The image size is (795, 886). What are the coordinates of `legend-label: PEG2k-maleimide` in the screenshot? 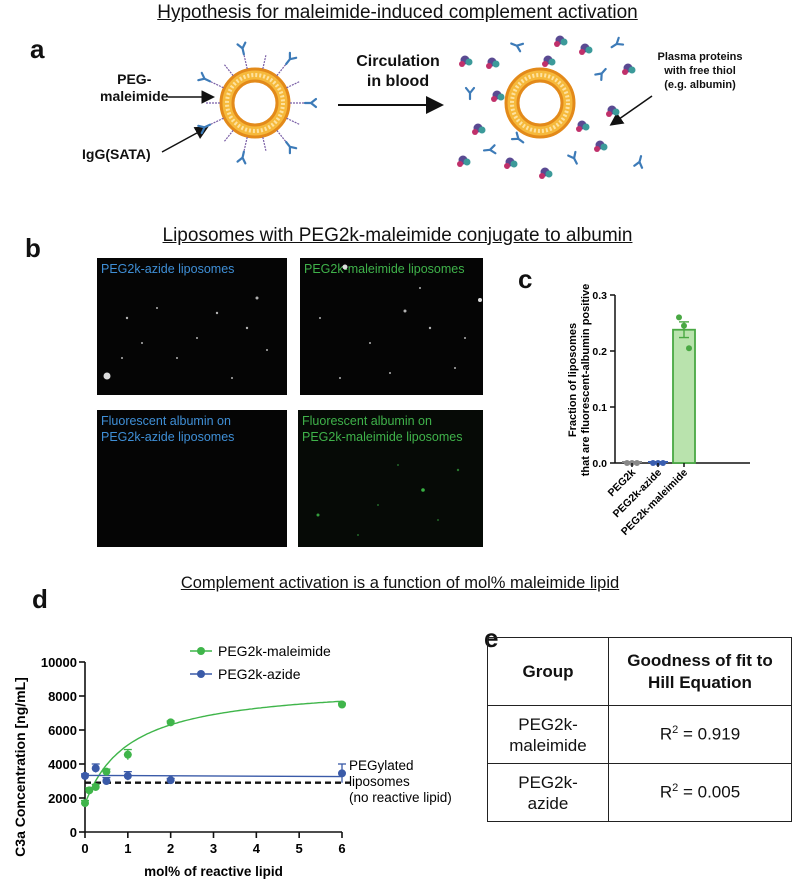 It's located at (274, 651).